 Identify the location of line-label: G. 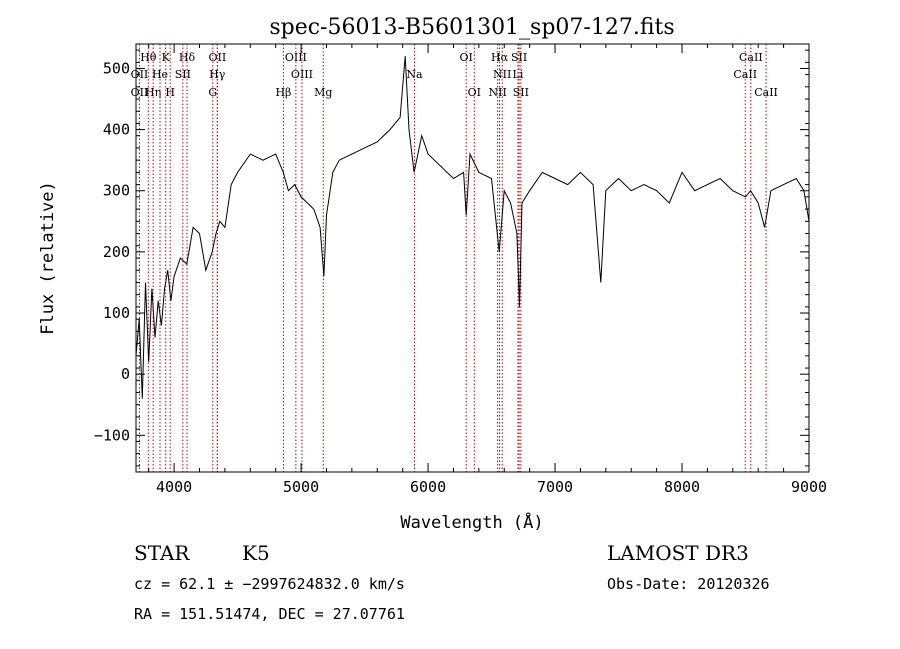
(212, 92).